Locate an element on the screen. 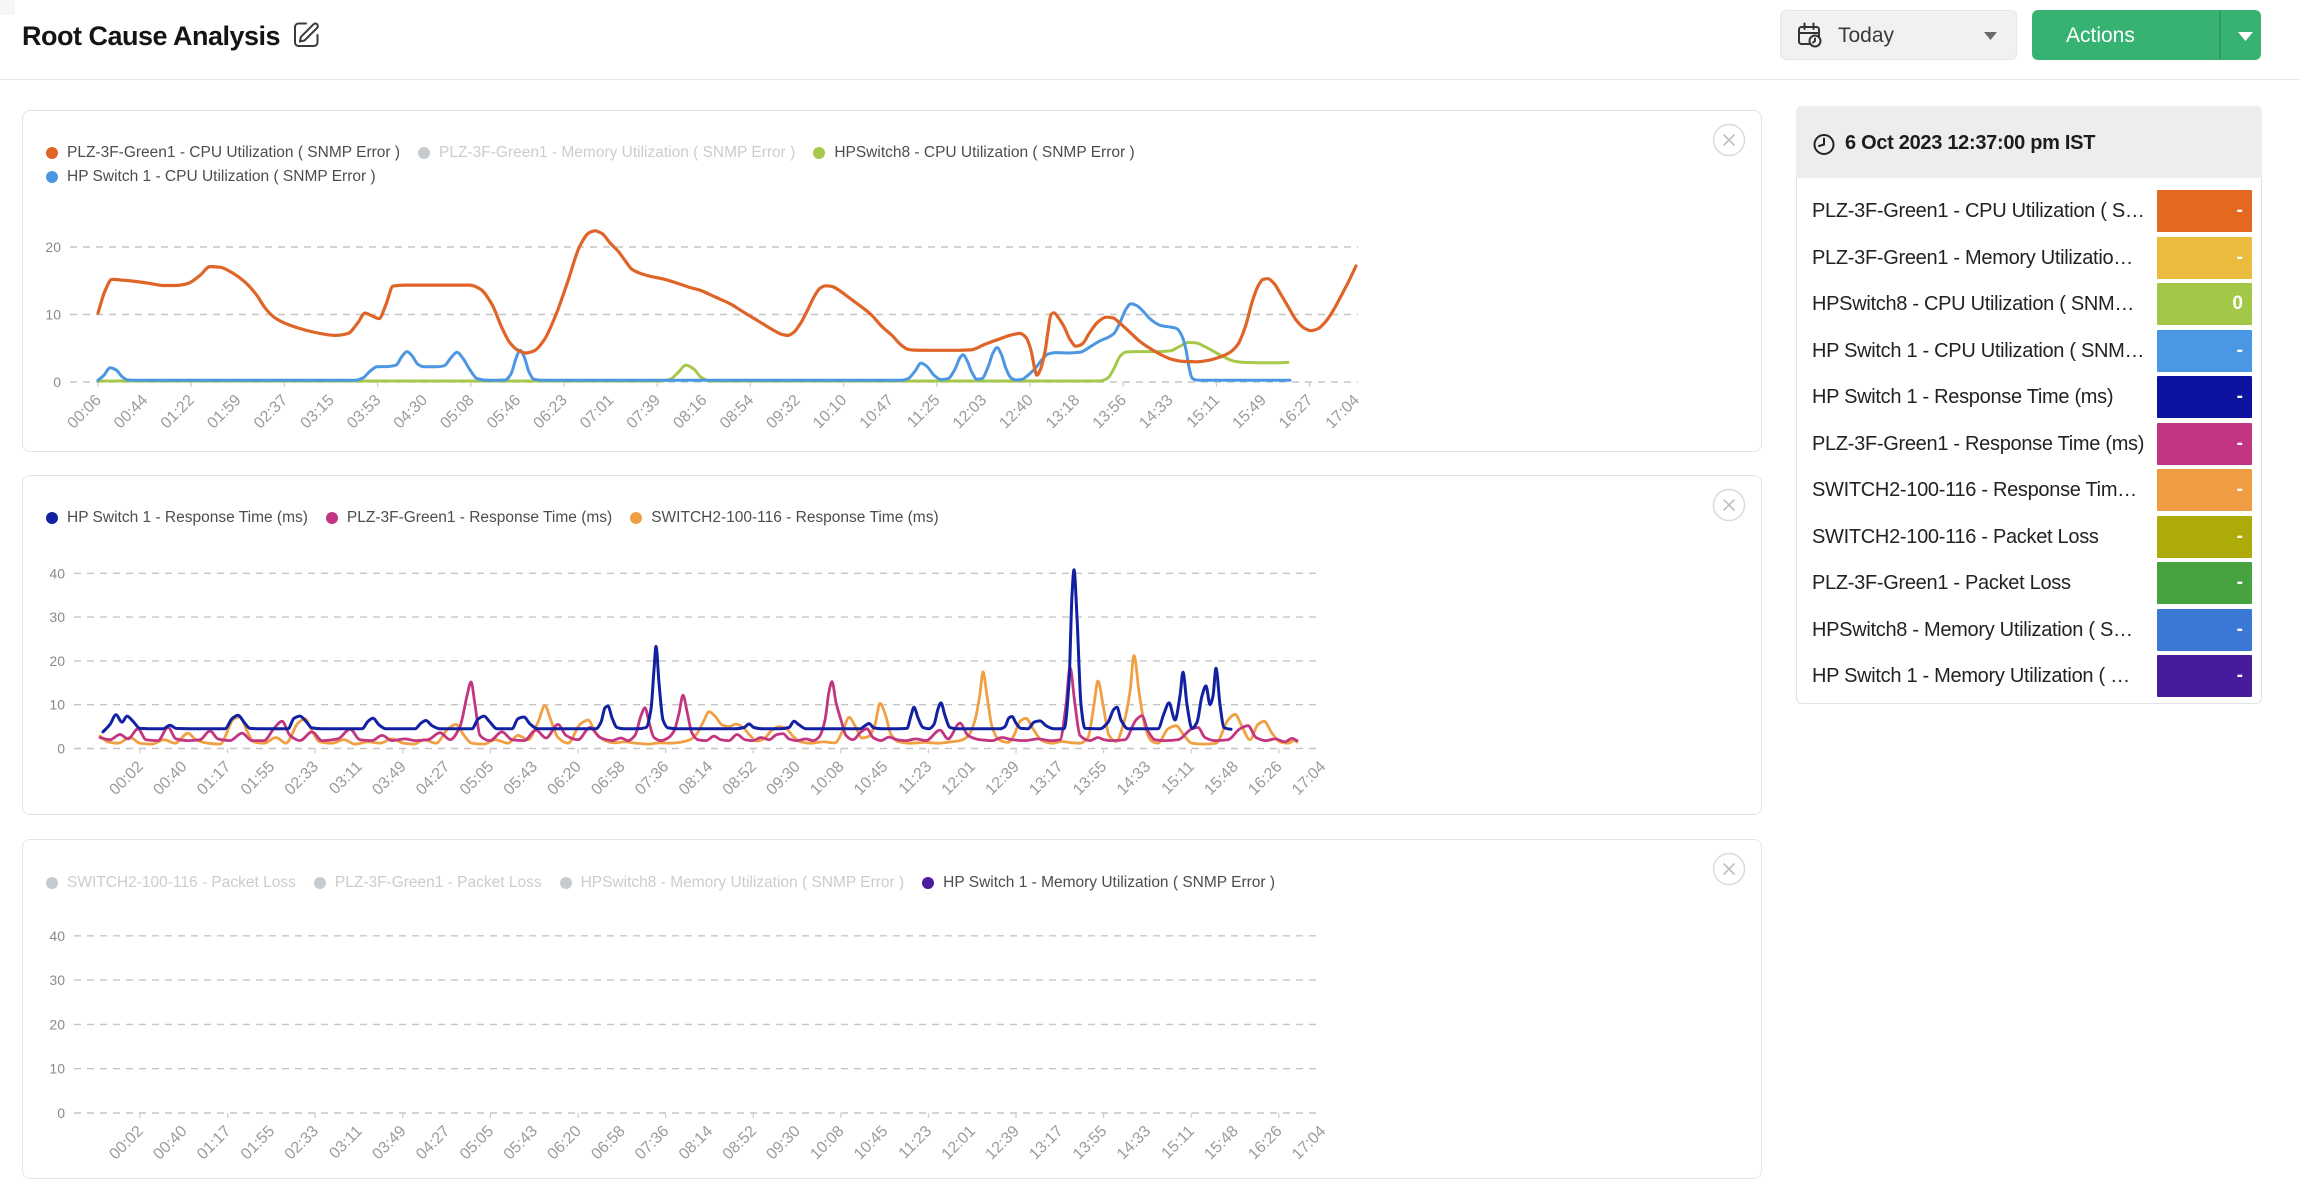 The width and height of the screenshot is (2300, 1200). svg-text: 03:15 is located at coordinates (317, 412).